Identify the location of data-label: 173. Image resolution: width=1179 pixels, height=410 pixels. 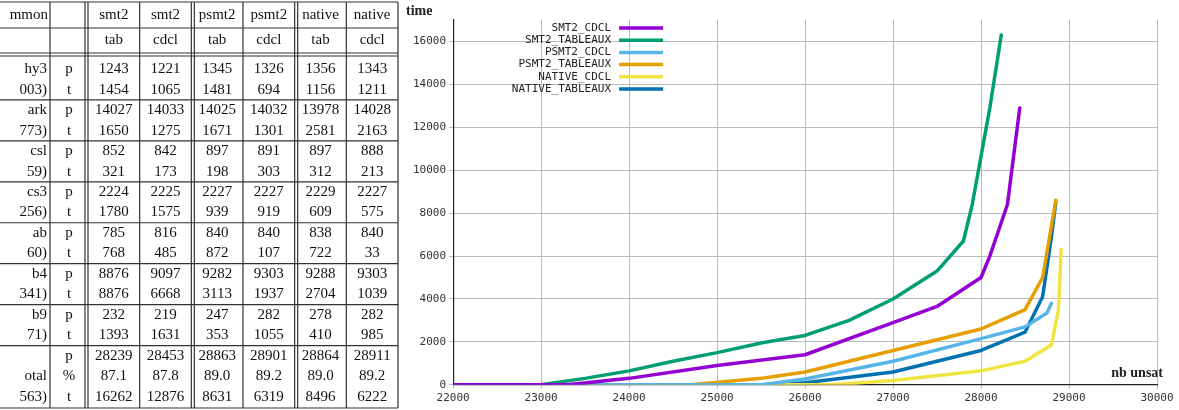
(165, 170).